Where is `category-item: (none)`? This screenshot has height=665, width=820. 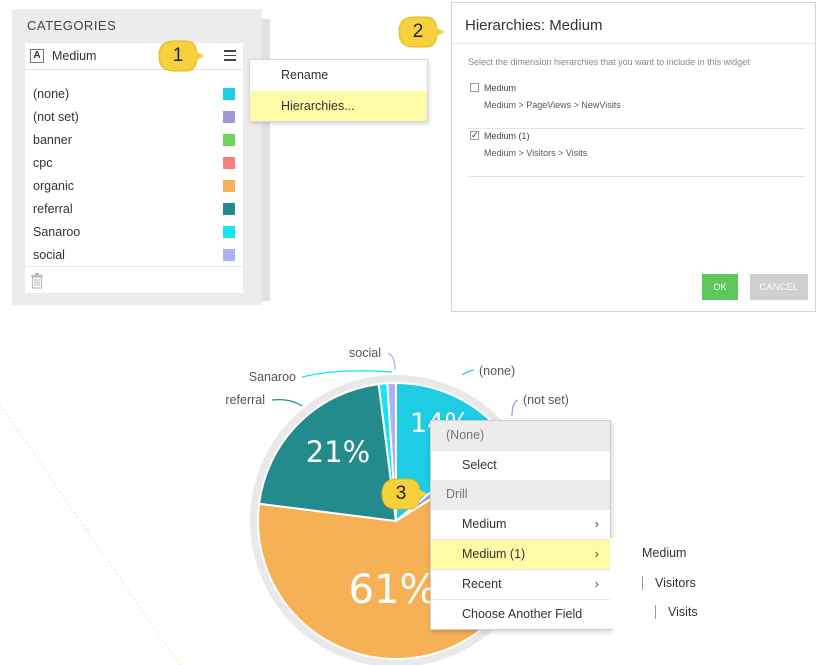
category-item: (none) is located at coordinates (134, 94).